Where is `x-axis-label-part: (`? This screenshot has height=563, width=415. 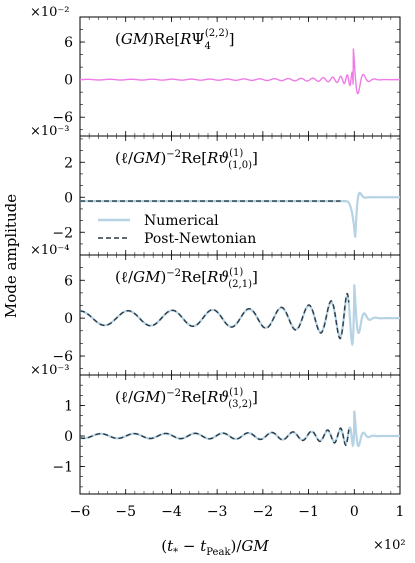 x-axis-label-part: ( is located at coordinates (164, 546).